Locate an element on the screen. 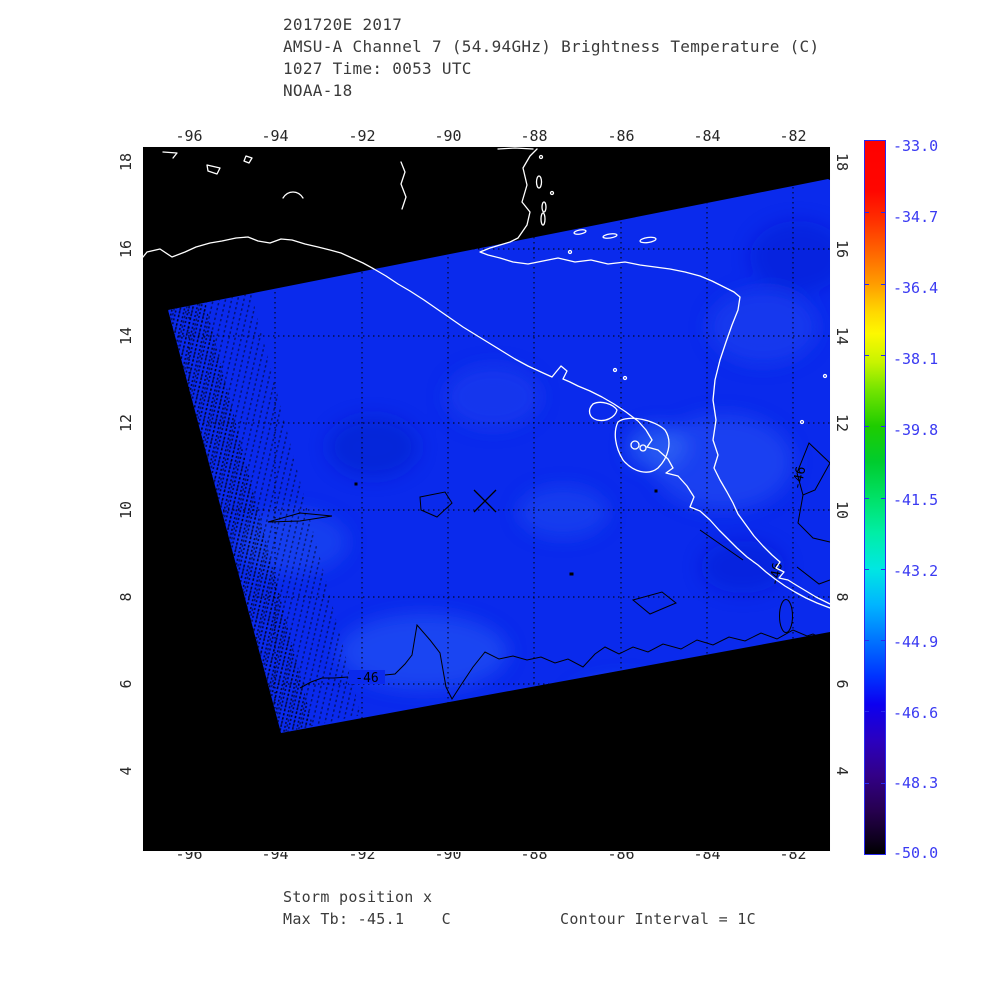 This screenshot has height=1000, width=1000. lon-tick-label: -94 is located at coordinates (275, 136).